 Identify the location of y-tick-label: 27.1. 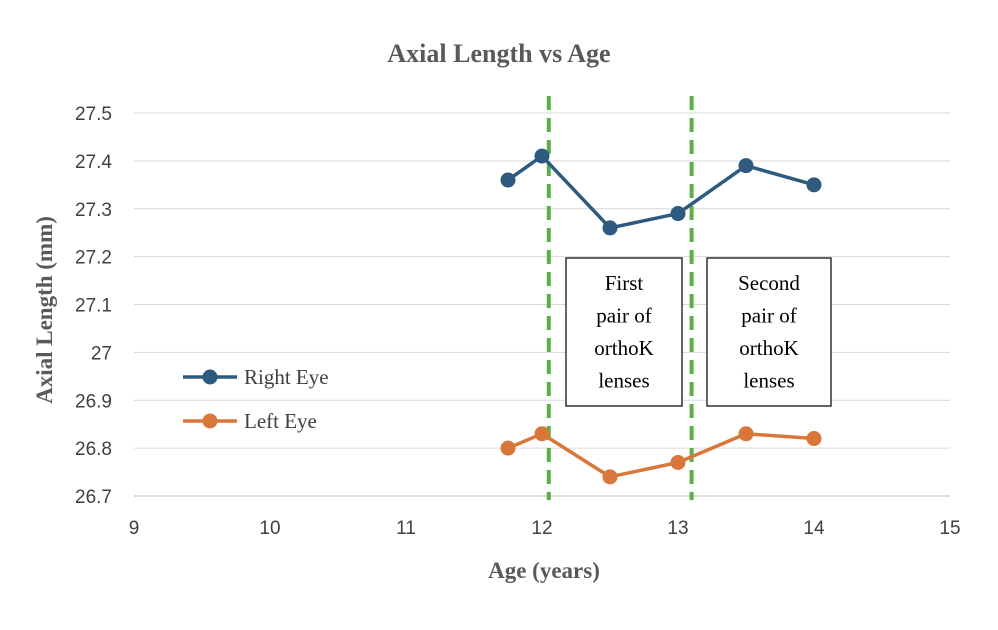
(93, 306).